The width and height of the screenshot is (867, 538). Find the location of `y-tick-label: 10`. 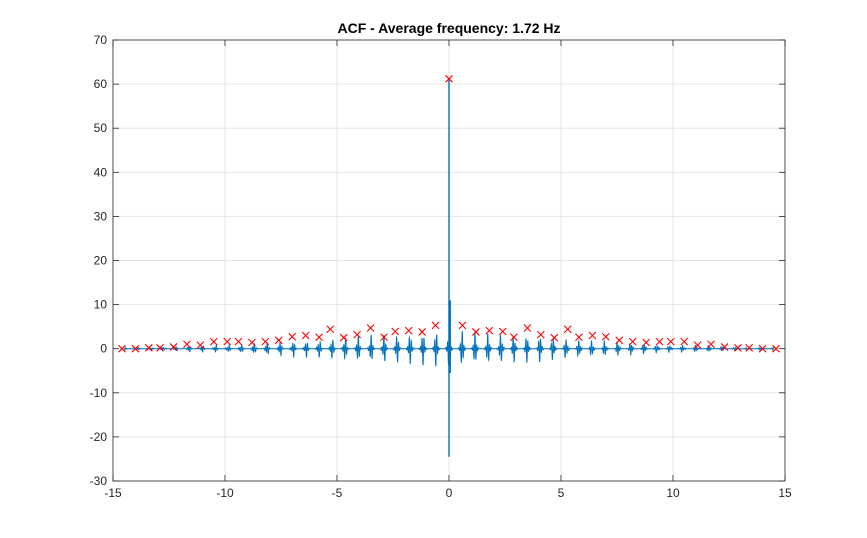

y-tick-label: 10 is located at coordinates (101, 305).